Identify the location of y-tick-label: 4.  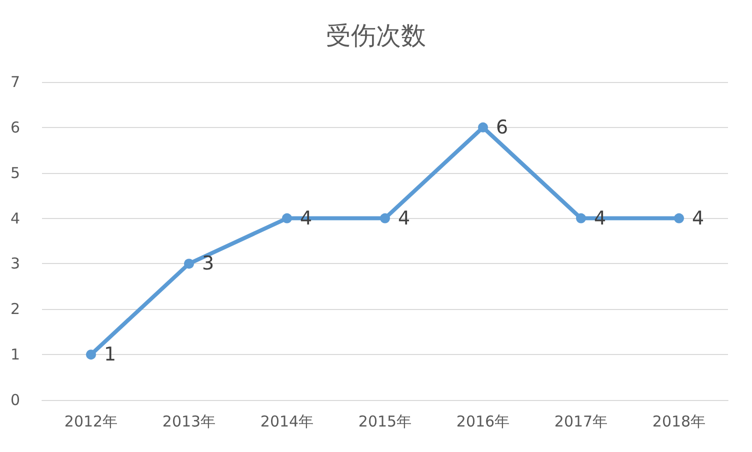
(15, 218).